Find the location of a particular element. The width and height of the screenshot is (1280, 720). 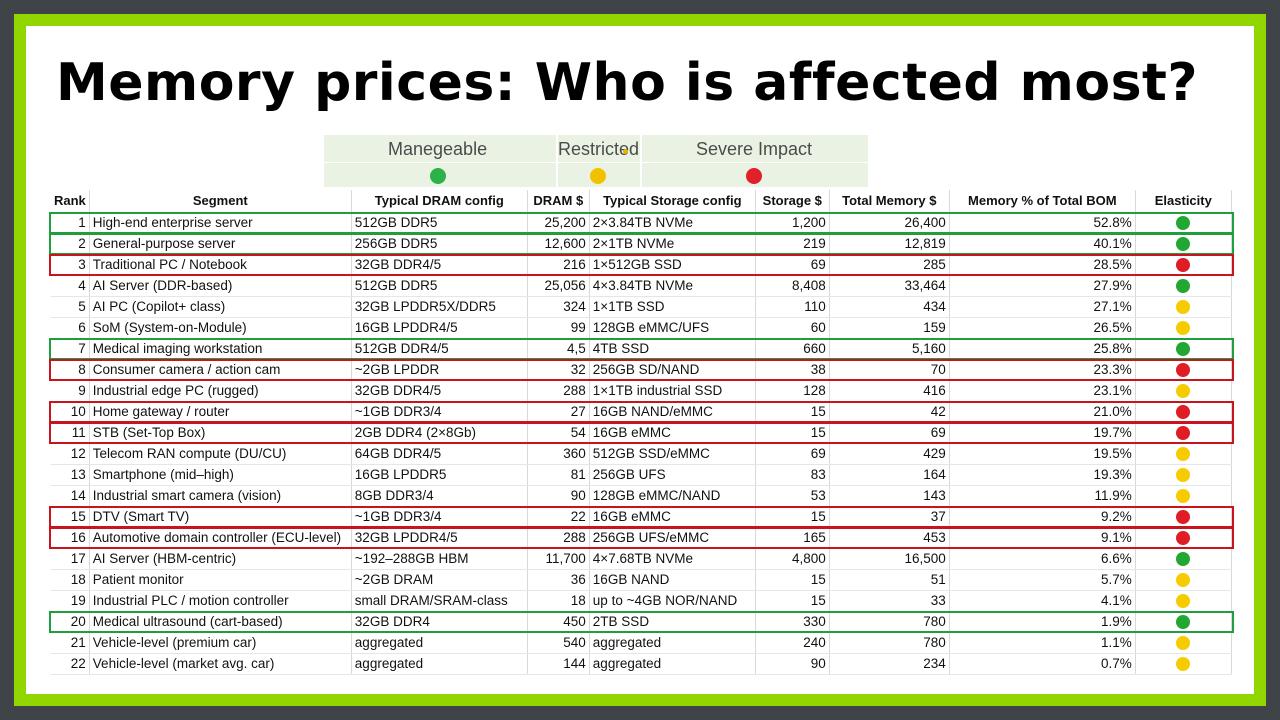

cell-rank: 22 is located at coordinates (70, 664).